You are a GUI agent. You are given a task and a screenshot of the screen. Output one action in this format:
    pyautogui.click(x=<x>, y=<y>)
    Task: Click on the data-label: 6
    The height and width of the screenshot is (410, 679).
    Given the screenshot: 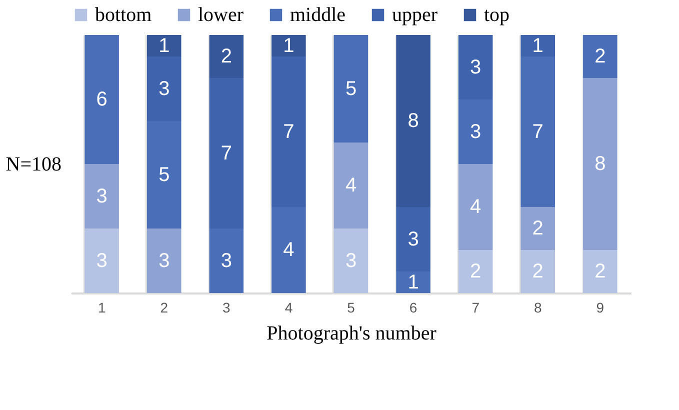 What is the action you would take?
    pyautogui.click(x=102, y=99)
    